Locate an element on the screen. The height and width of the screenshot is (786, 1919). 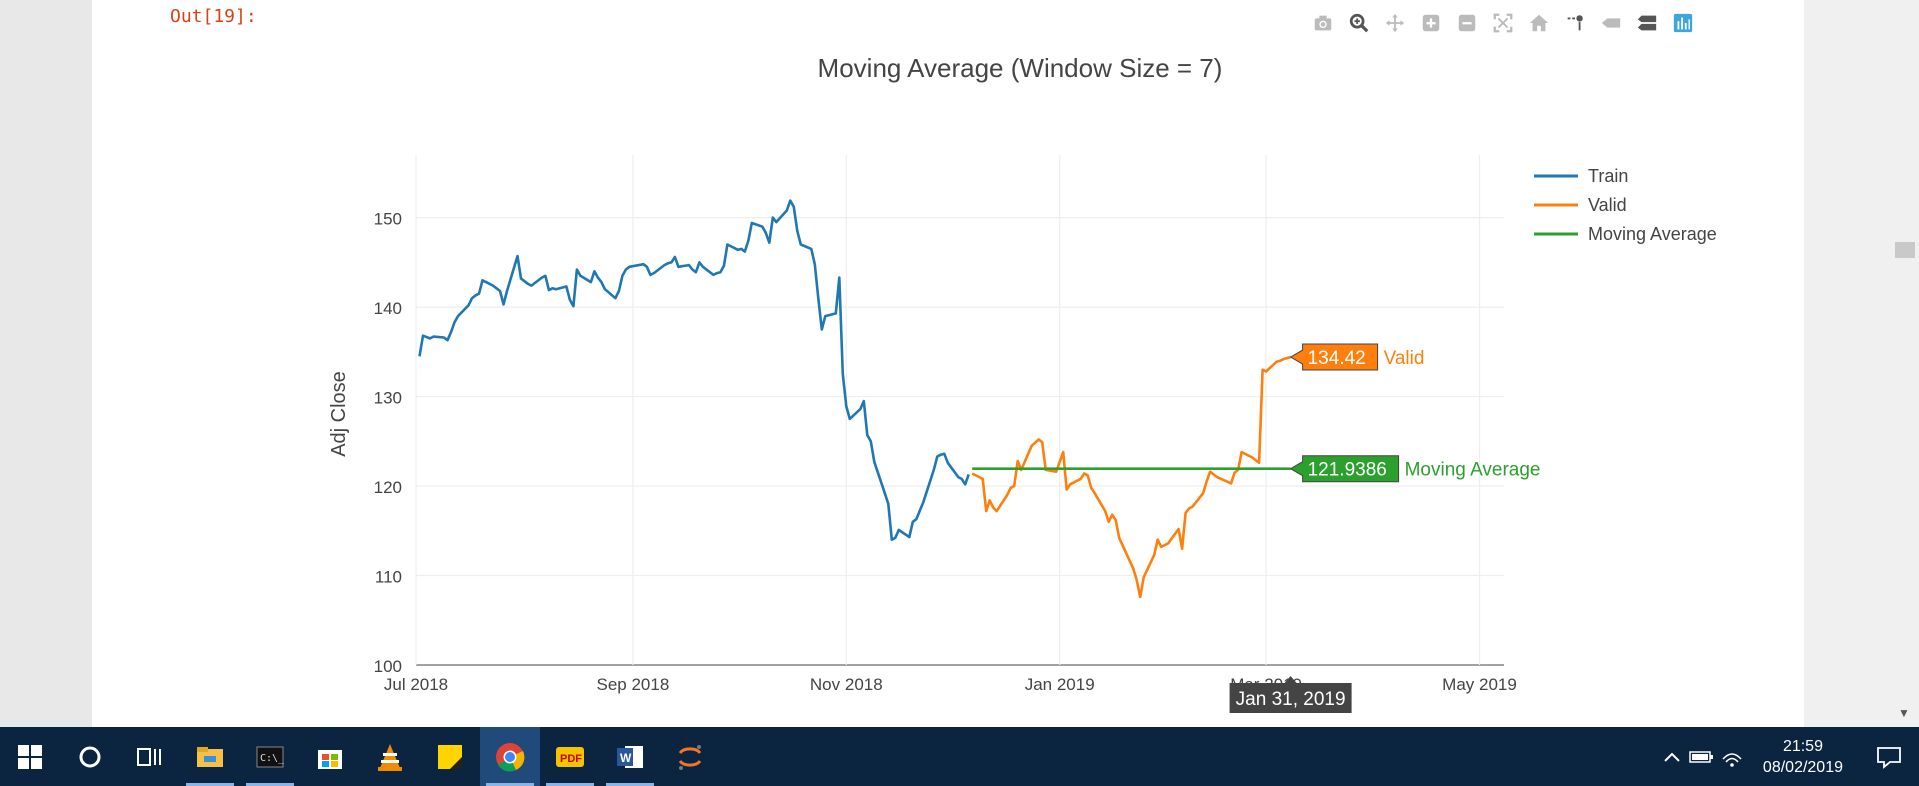
store-icon is located at coordinates (330, 756).